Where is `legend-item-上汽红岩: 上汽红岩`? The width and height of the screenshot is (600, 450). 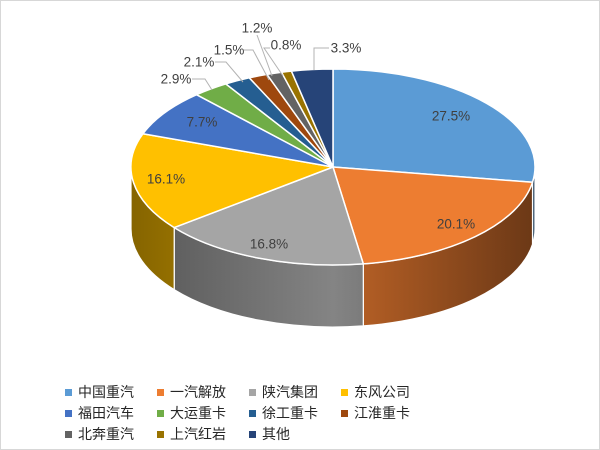 legend-item-上汽红岩: 上汽红岩 is located at coordinates (203, 434).